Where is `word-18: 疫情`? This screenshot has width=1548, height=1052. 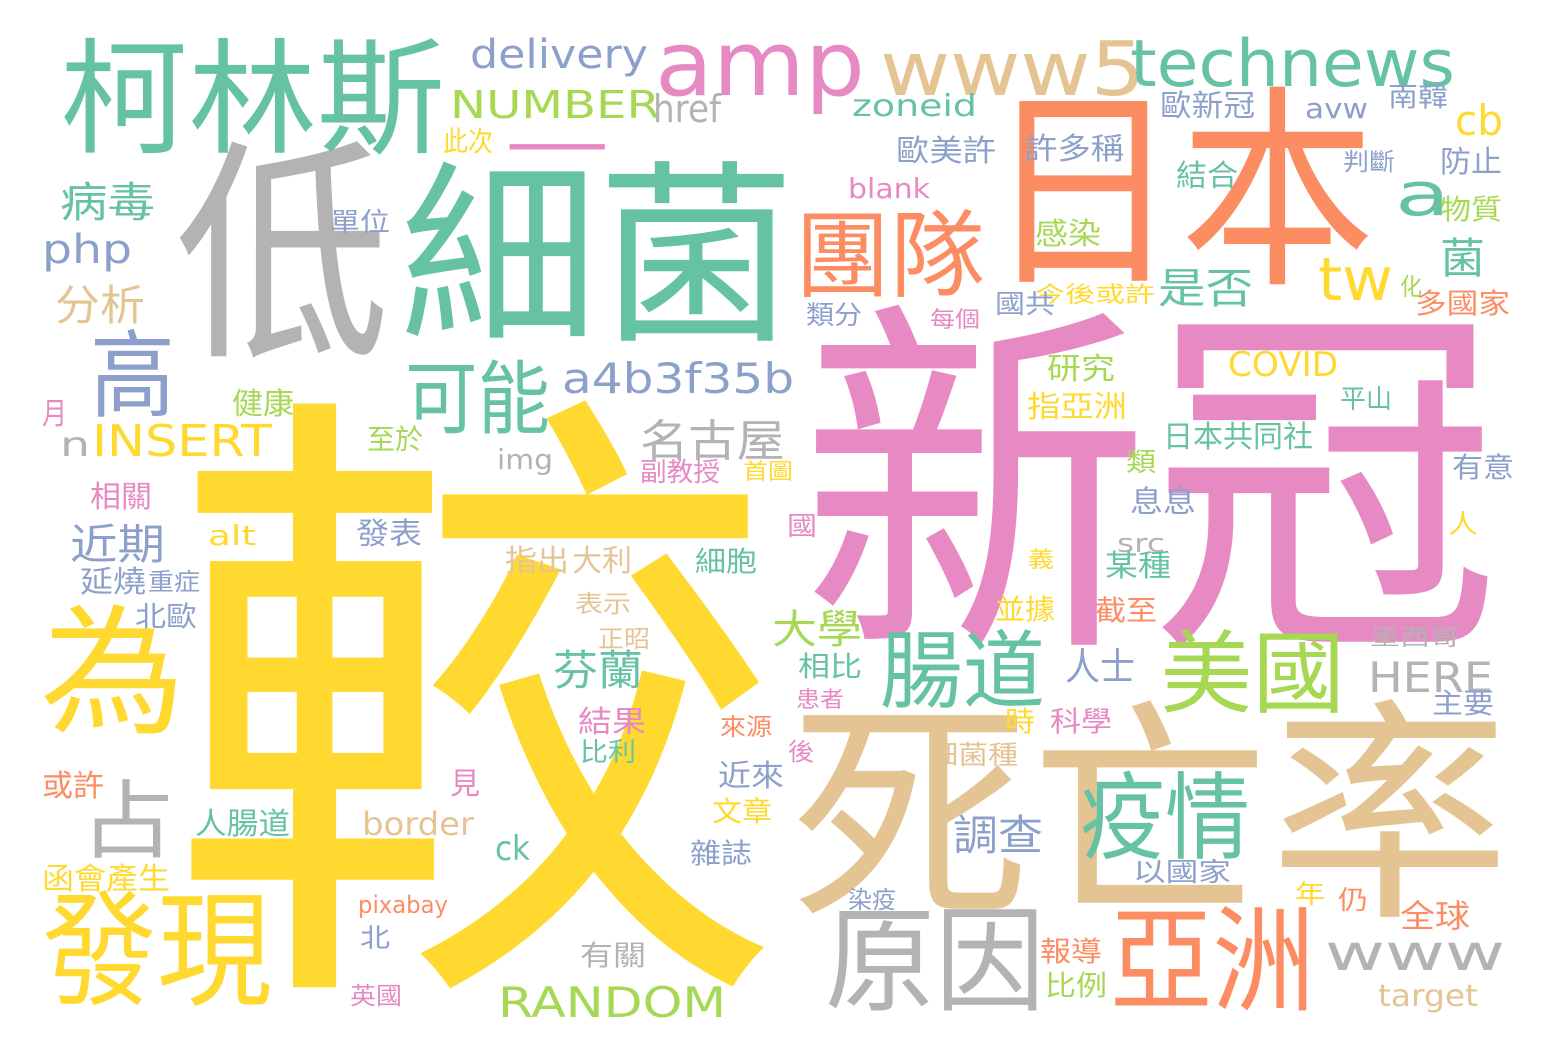 word-18: 疫情 is located at coordinates (1165, 819).